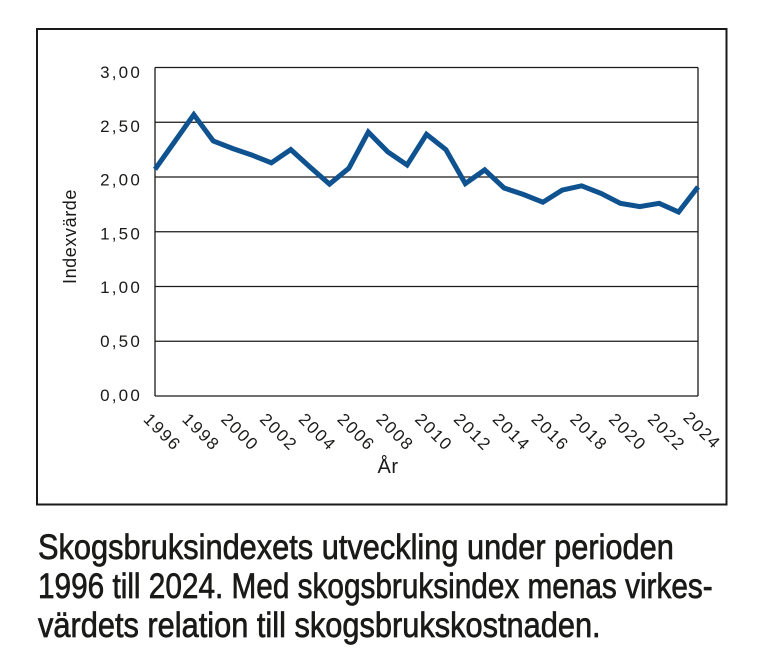  Describe the element at coordinates (162, 432) in the screenshot. I see `svg-text: 1996` at that location.